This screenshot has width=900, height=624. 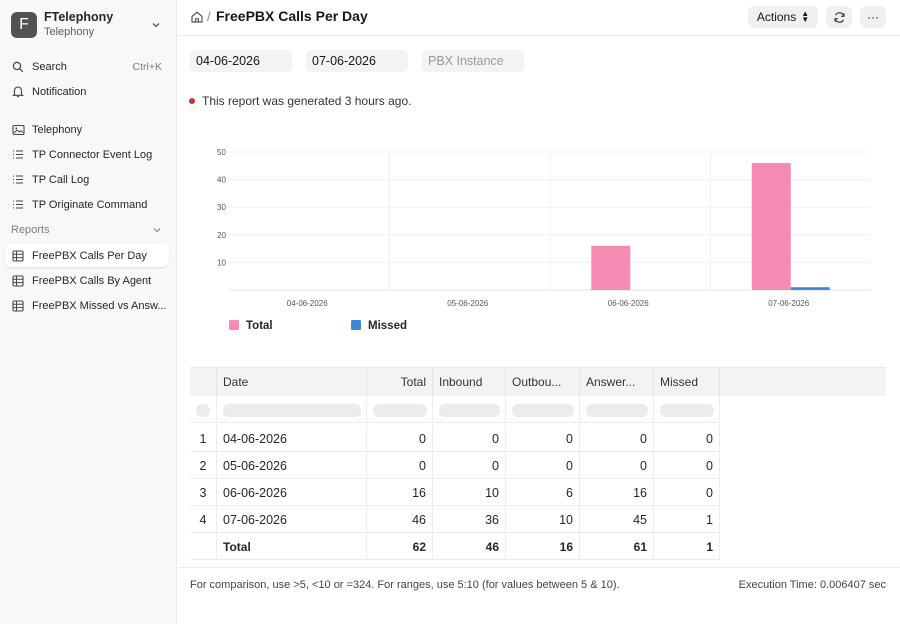 I want to click on column-header-date: Date, so click(x=292, y=382).